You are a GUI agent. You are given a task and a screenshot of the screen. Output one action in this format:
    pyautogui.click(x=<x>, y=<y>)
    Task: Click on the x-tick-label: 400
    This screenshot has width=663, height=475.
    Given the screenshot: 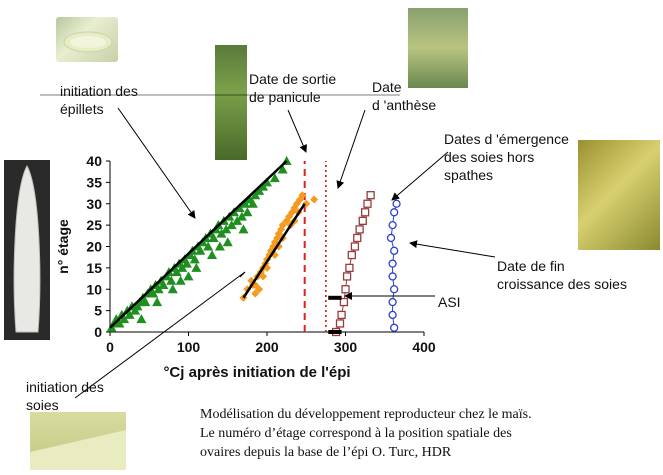 What is the action you would take?
    pyautogui.click(x=424, y=347)
    